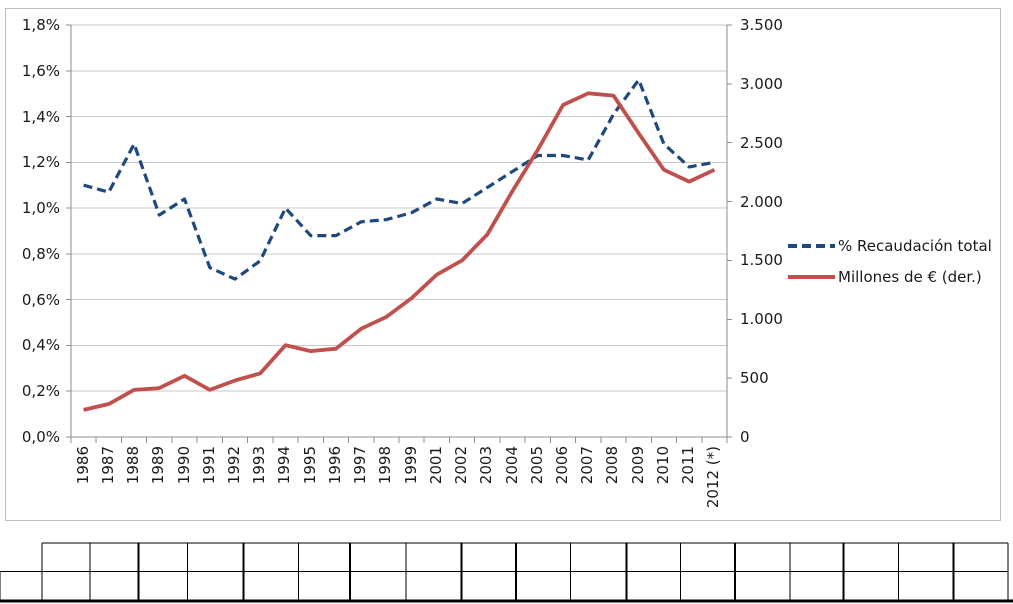 This screenshot has height=604, width=1013. I want to click on legend-label-recaudacion: % Recaudación total, so click(915, 246).